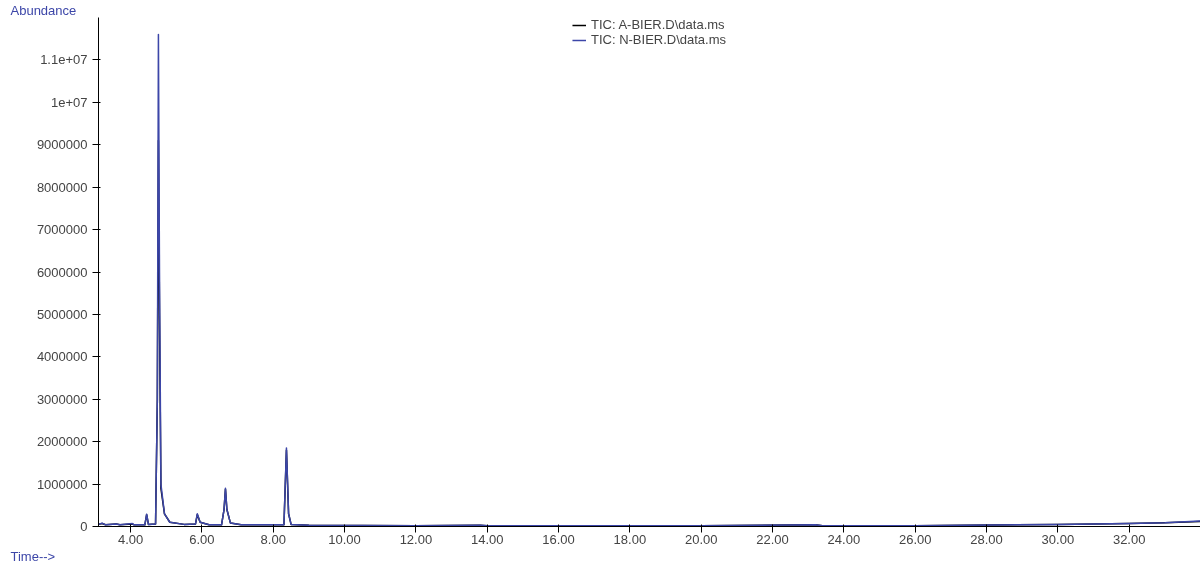  What do you see at coordinates (130, 539) in the screenshot?
I see `x-tick-label: 4.00` at bounding box center [130, 539].